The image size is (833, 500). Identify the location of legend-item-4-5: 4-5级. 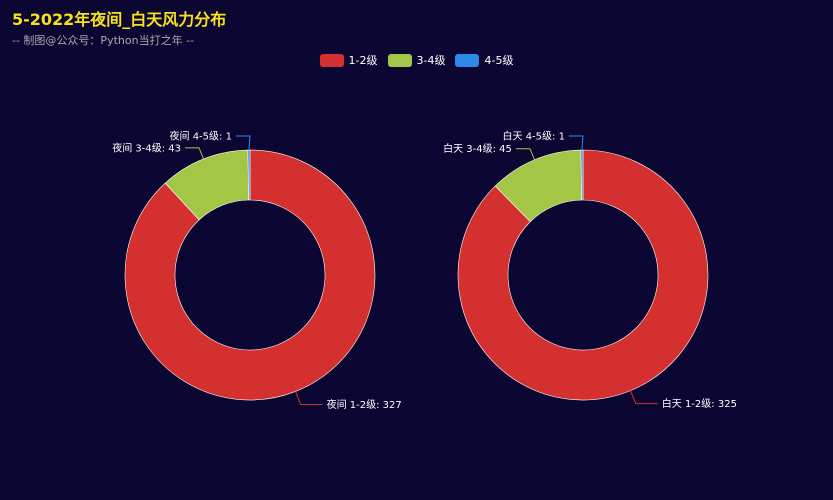
(484, 60).